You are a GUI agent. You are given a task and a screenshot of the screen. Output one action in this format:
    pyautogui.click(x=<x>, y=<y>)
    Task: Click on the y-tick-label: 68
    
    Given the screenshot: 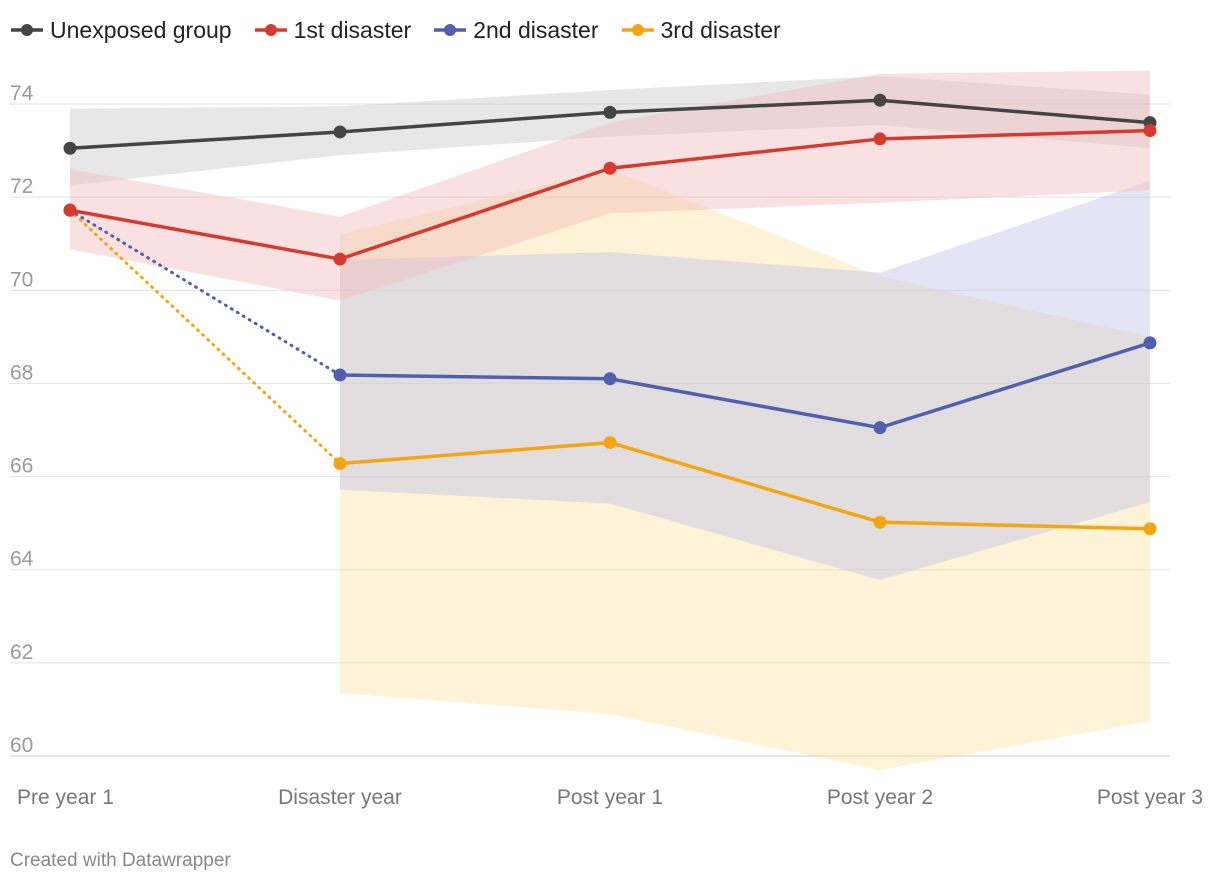 What is the action you would take?
    pyautogui.click(x=21, y=372)
    